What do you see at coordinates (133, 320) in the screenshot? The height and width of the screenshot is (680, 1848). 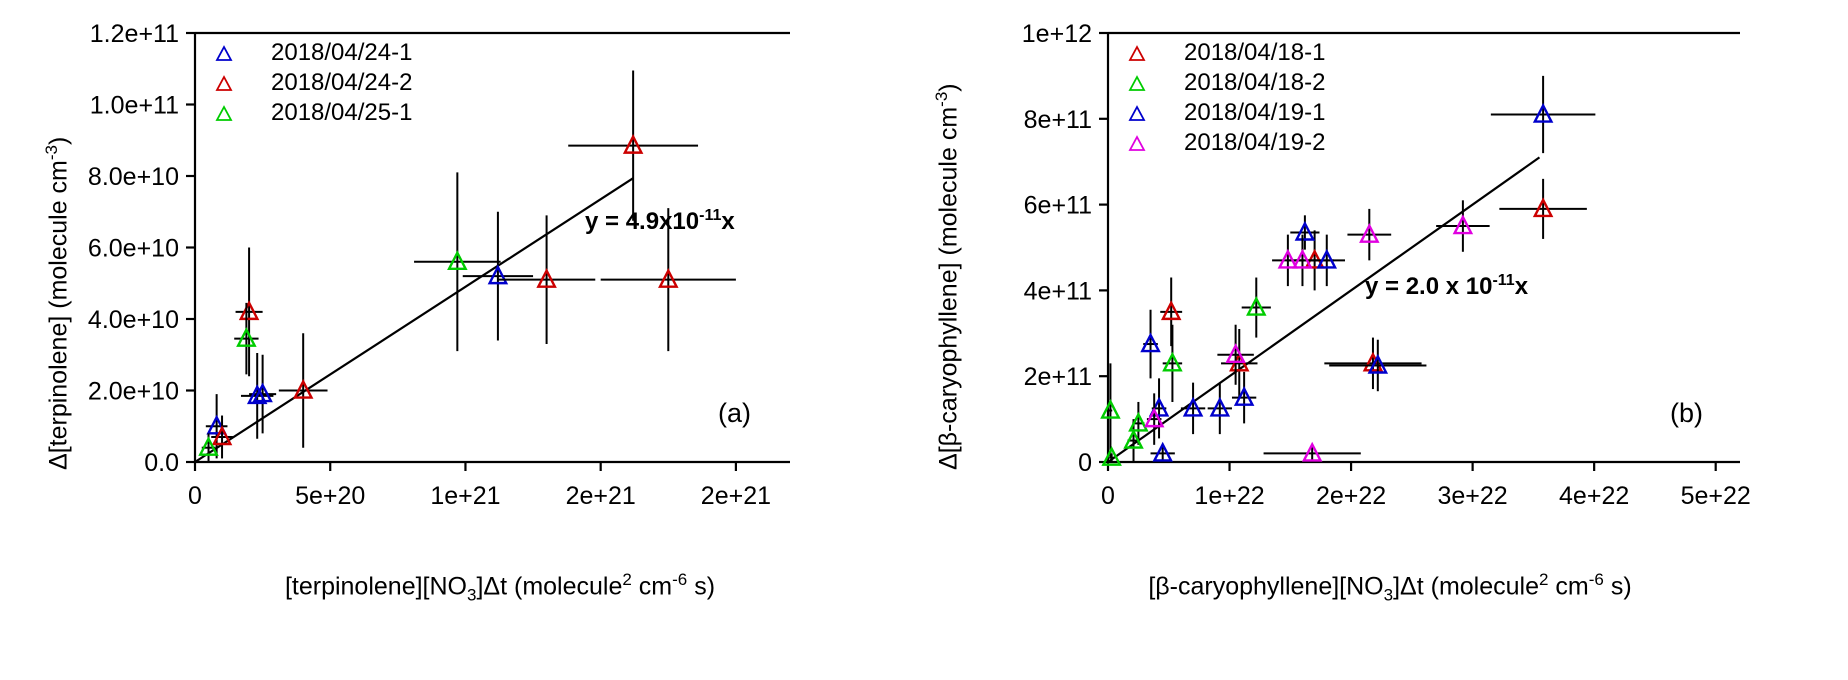 I see `y-tick-label: 4.0e+10` at bounding box center [133, 320].